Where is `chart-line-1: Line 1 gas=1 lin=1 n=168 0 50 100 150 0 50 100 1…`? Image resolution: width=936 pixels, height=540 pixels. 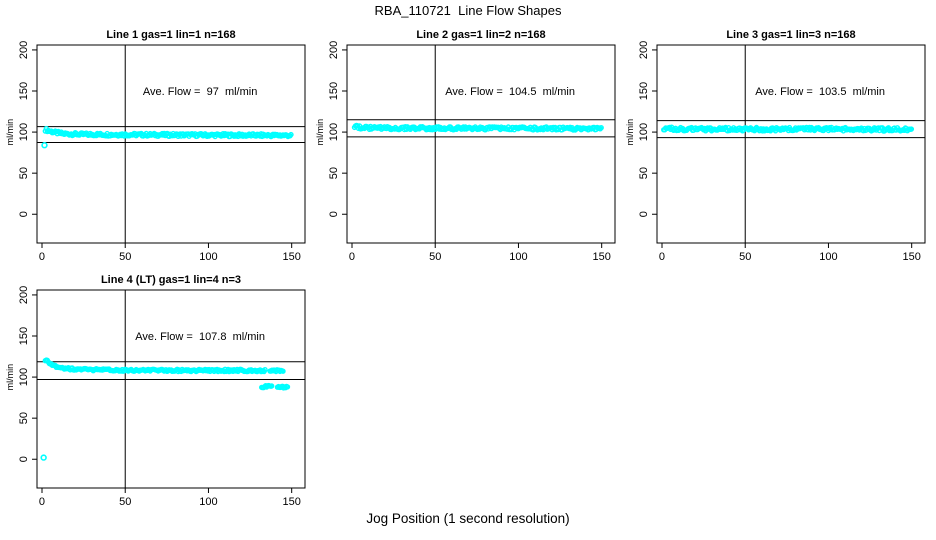 chart-line-1: Line 1 gas=1 lin=1 n=168 0 50 100 150 0 50 100 1… is located at coordinates (155, 146).